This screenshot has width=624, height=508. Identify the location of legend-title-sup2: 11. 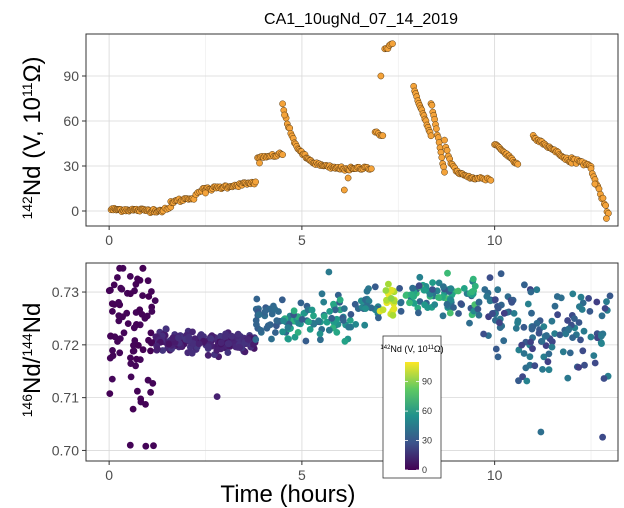
(431, 348).